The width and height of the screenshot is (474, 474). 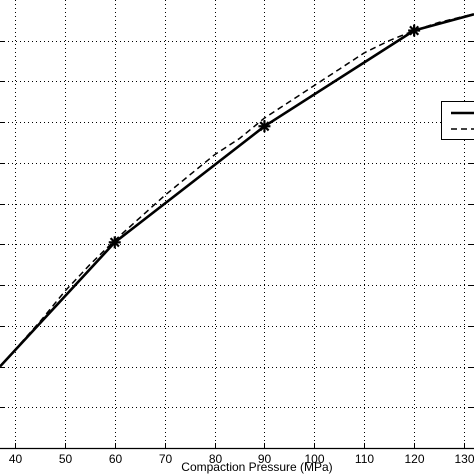 What do you see at coordinates (265, 459) in the screenshot?
I see `x-tick-label: 90` at bounding box center [265, 459].